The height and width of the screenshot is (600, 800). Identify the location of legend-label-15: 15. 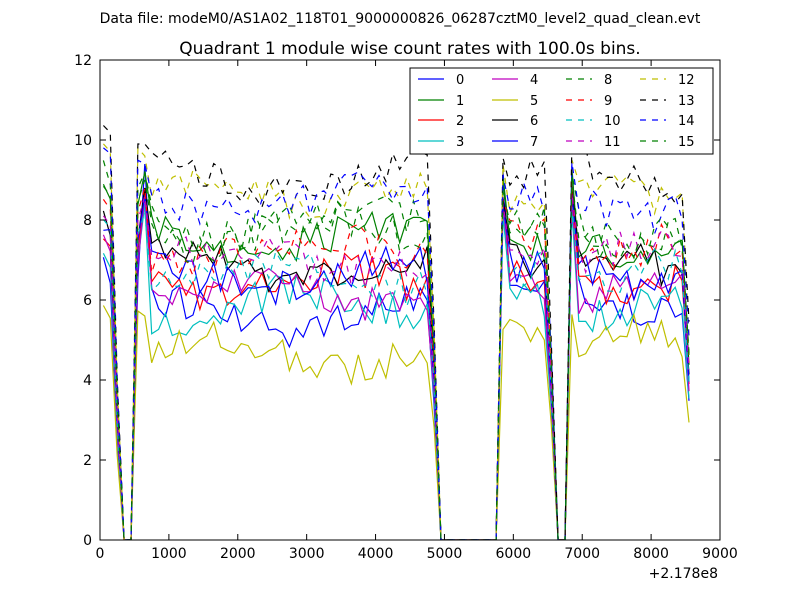
(686, 142).